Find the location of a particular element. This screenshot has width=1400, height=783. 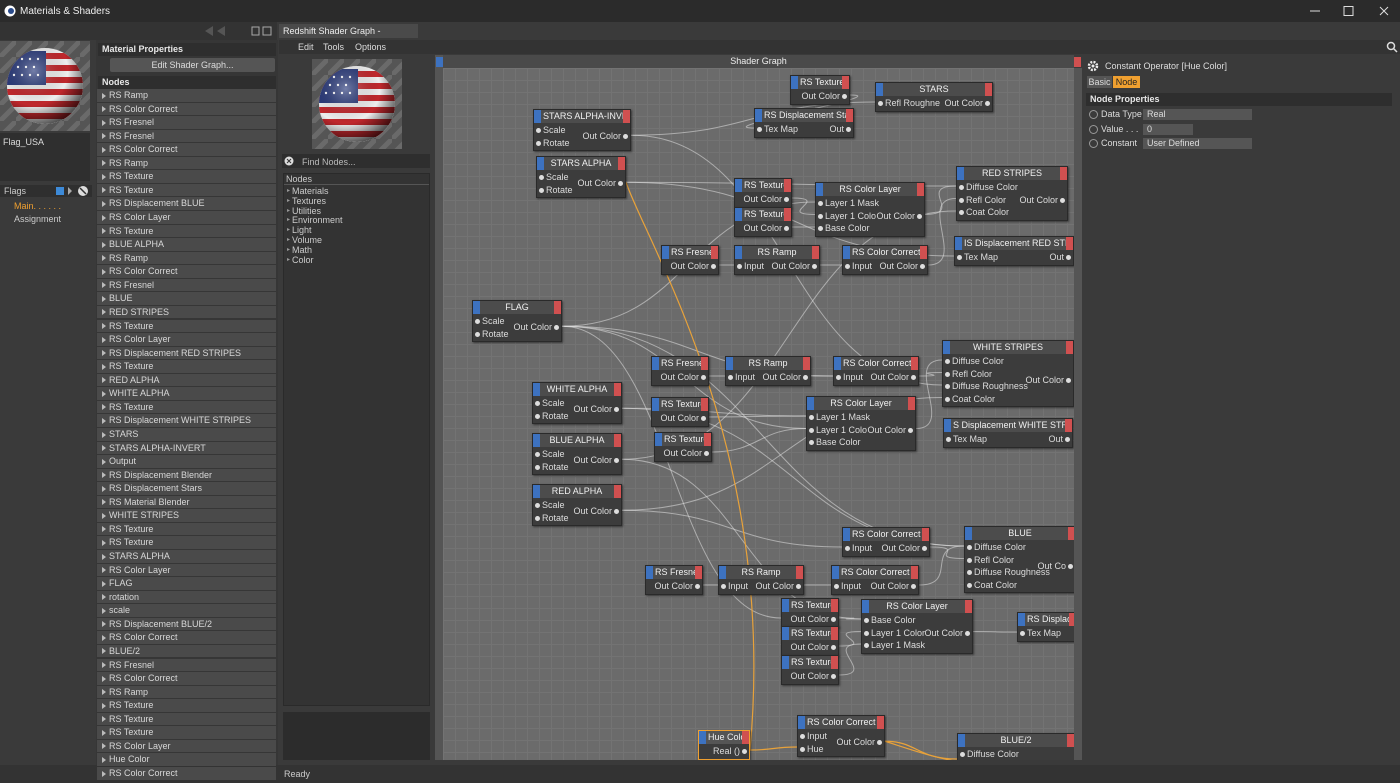

shader-node: STARS ALPHA-INVERT Scale Rotate Out Color is located at coordinates (582, 130).